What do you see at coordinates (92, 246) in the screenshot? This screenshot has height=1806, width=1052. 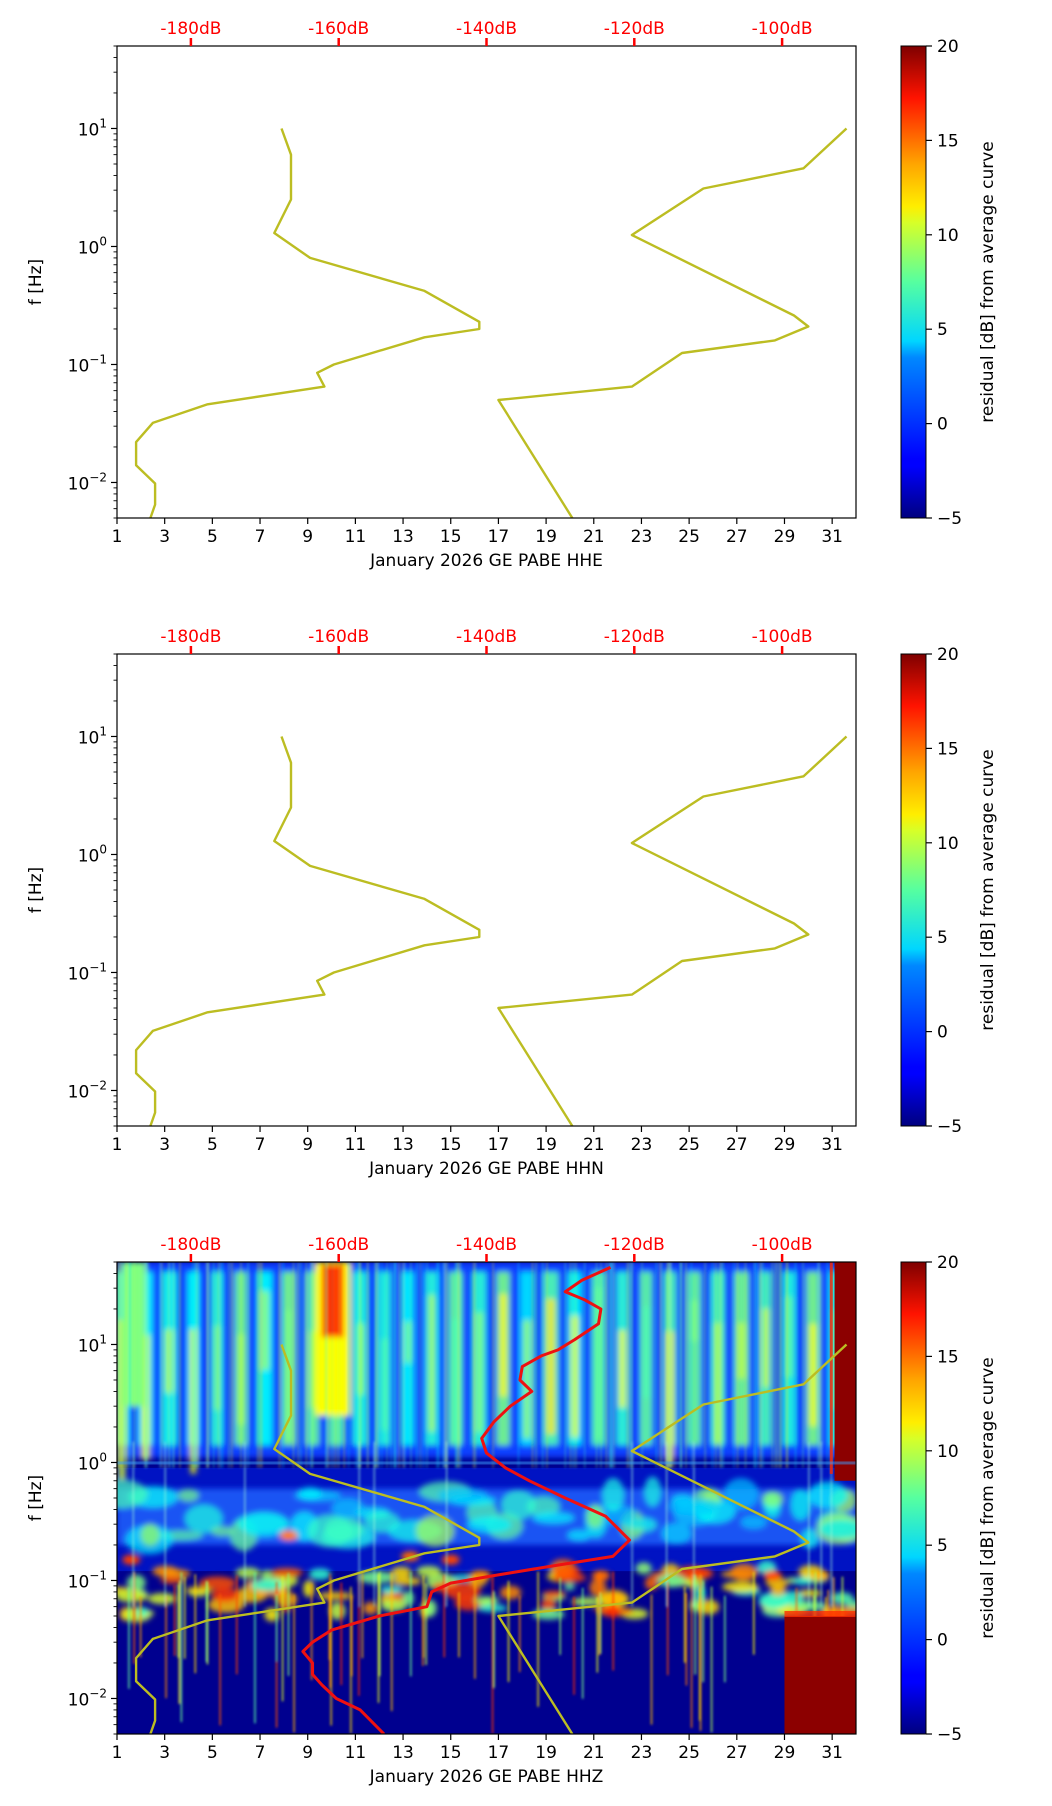 I see `y-tick-label: 10⁰` at bounding box center [92, 246].